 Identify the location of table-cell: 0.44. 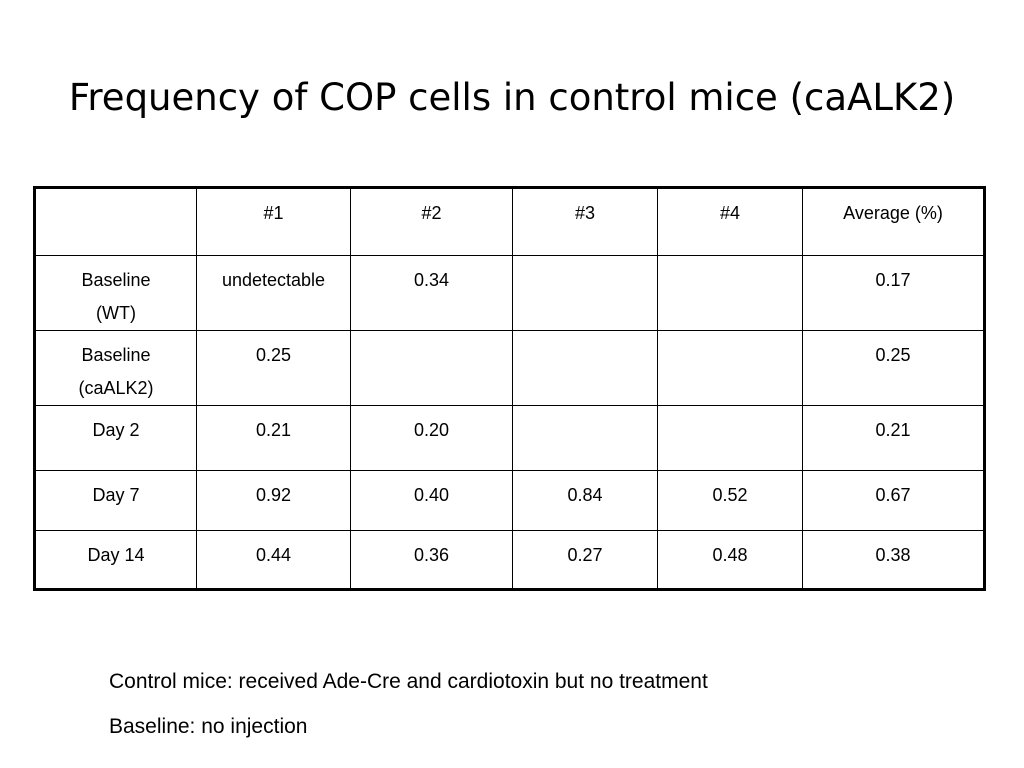
(273, 560).